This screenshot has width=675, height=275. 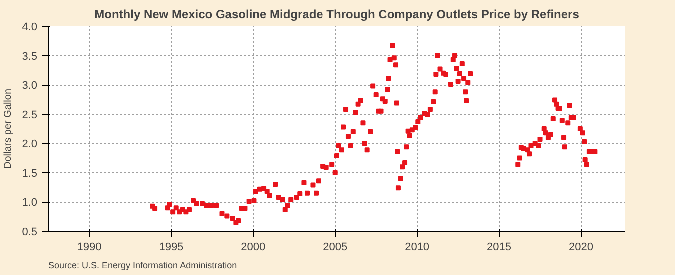 I want to click on x-tick-label: 2010, so click(x=417, y=248).